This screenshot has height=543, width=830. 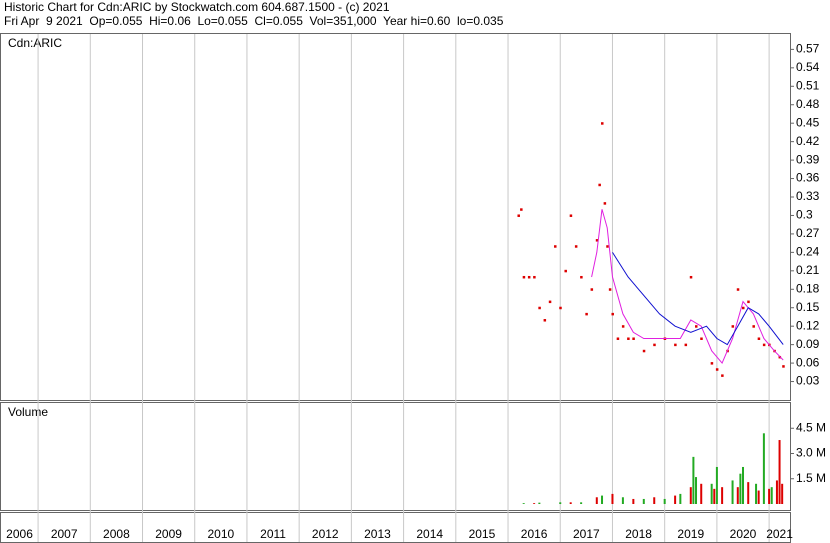 I want to click on y-tick-label: 4.5 M, so click(x=811, y=427).